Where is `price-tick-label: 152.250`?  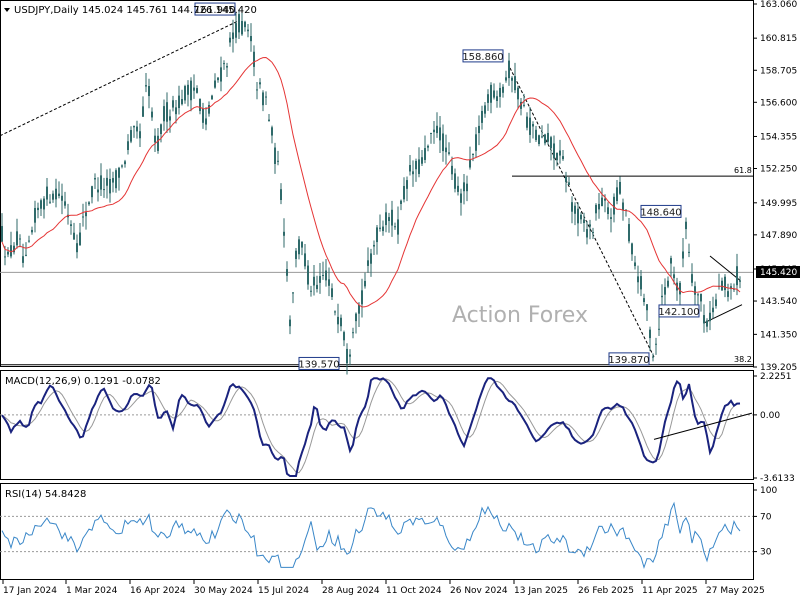
price-tick-label: 152.250 is located at coordinates (778, 169).